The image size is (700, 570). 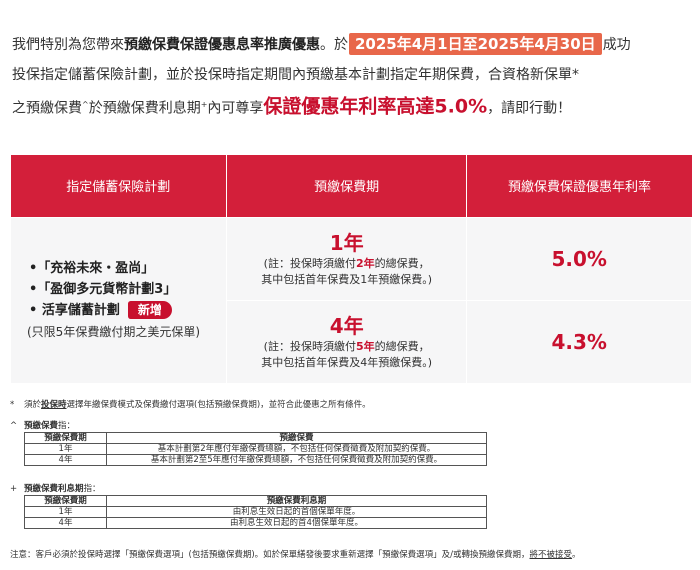 I want to click on period-value: 4年, so click(x=346, y=325).